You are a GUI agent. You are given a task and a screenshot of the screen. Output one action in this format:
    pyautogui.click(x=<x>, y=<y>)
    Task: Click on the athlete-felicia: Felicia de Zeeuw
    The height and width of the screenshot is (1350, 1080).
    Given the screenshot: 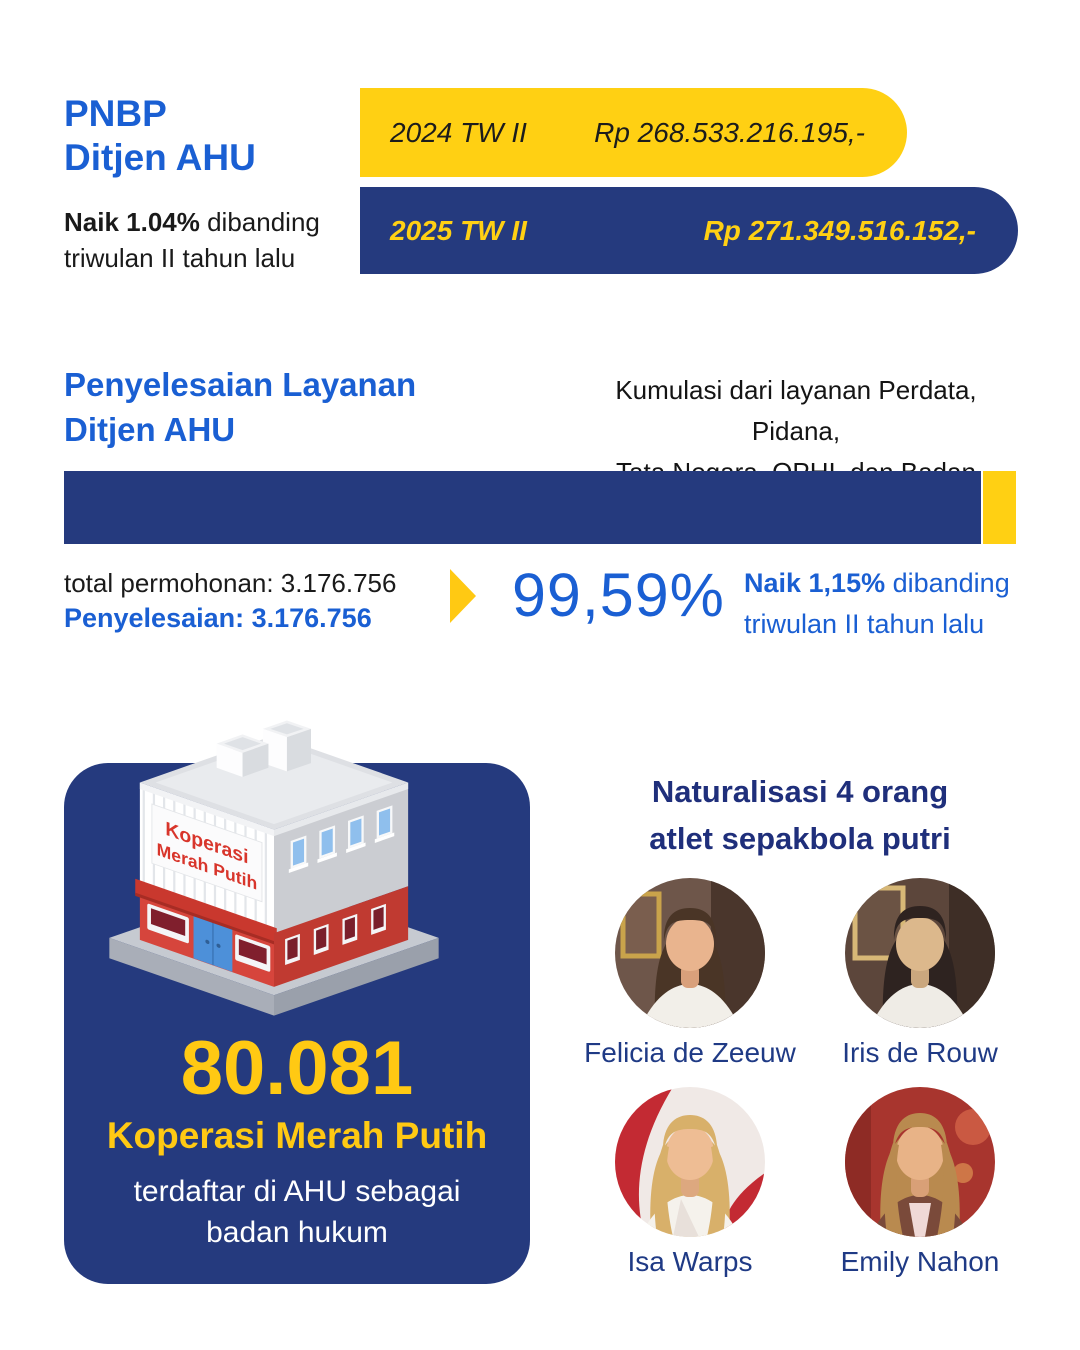 What is the action you would take?
    pyautogui.click(x=690, y=973)
    